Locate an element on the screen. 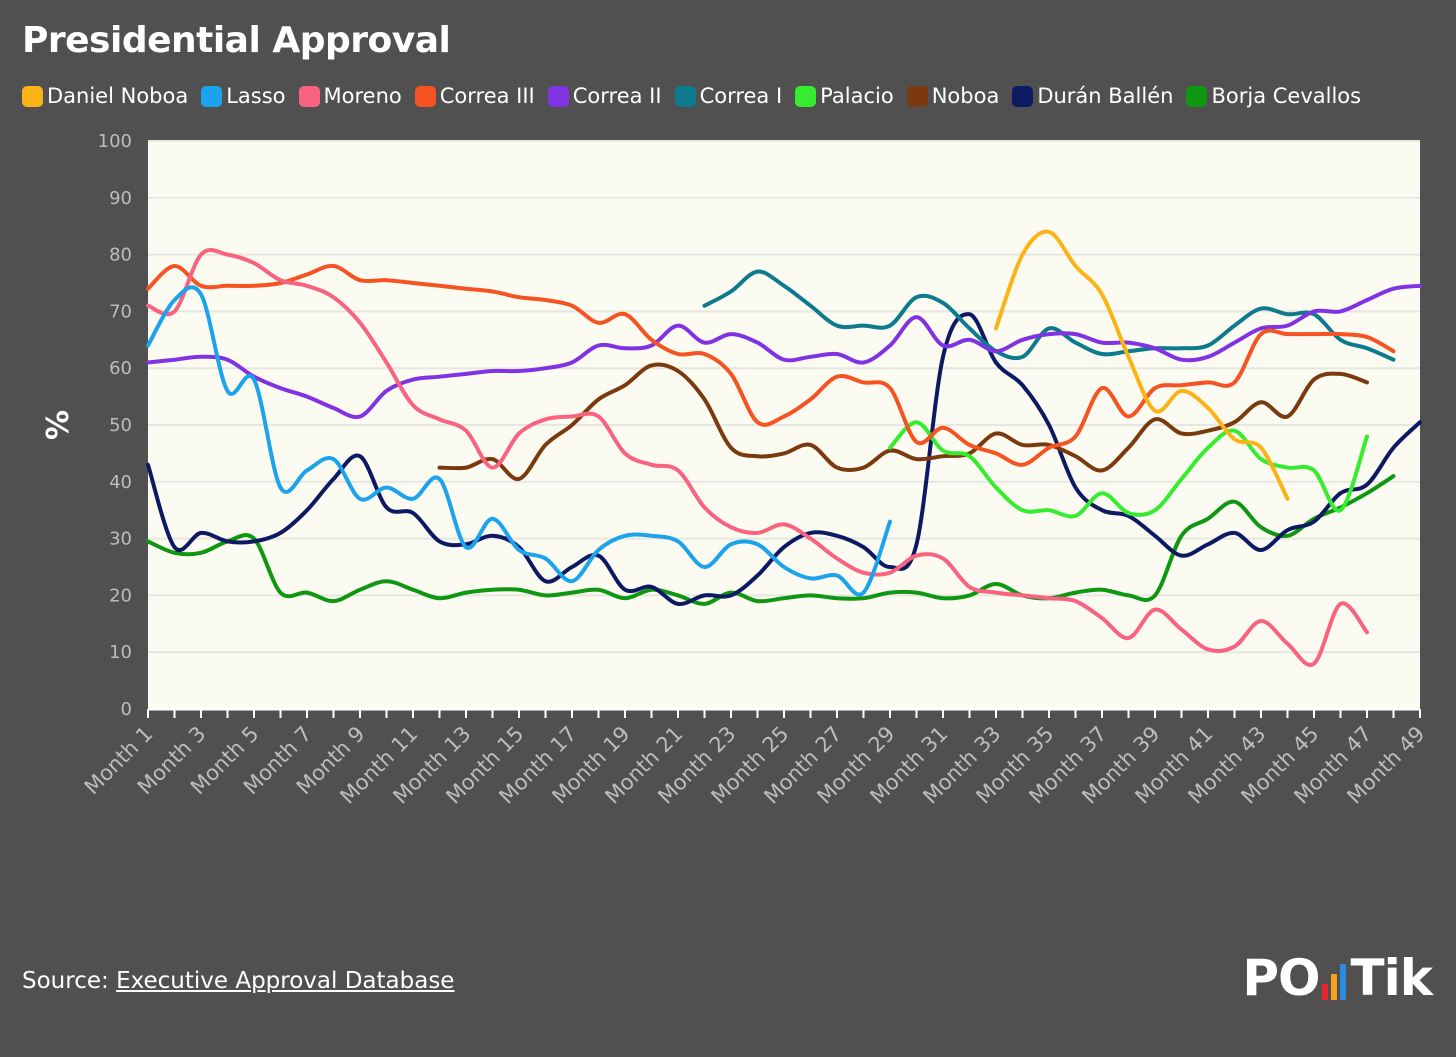  logo-text-left: PO is located at coordinates (1281, 978).